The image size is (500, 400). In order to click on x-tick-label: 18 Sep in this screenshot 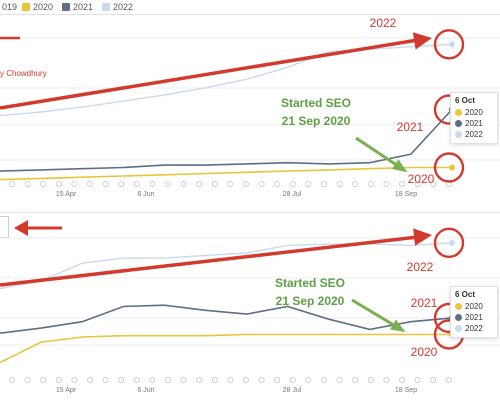, I will do `click(406, 390)`.